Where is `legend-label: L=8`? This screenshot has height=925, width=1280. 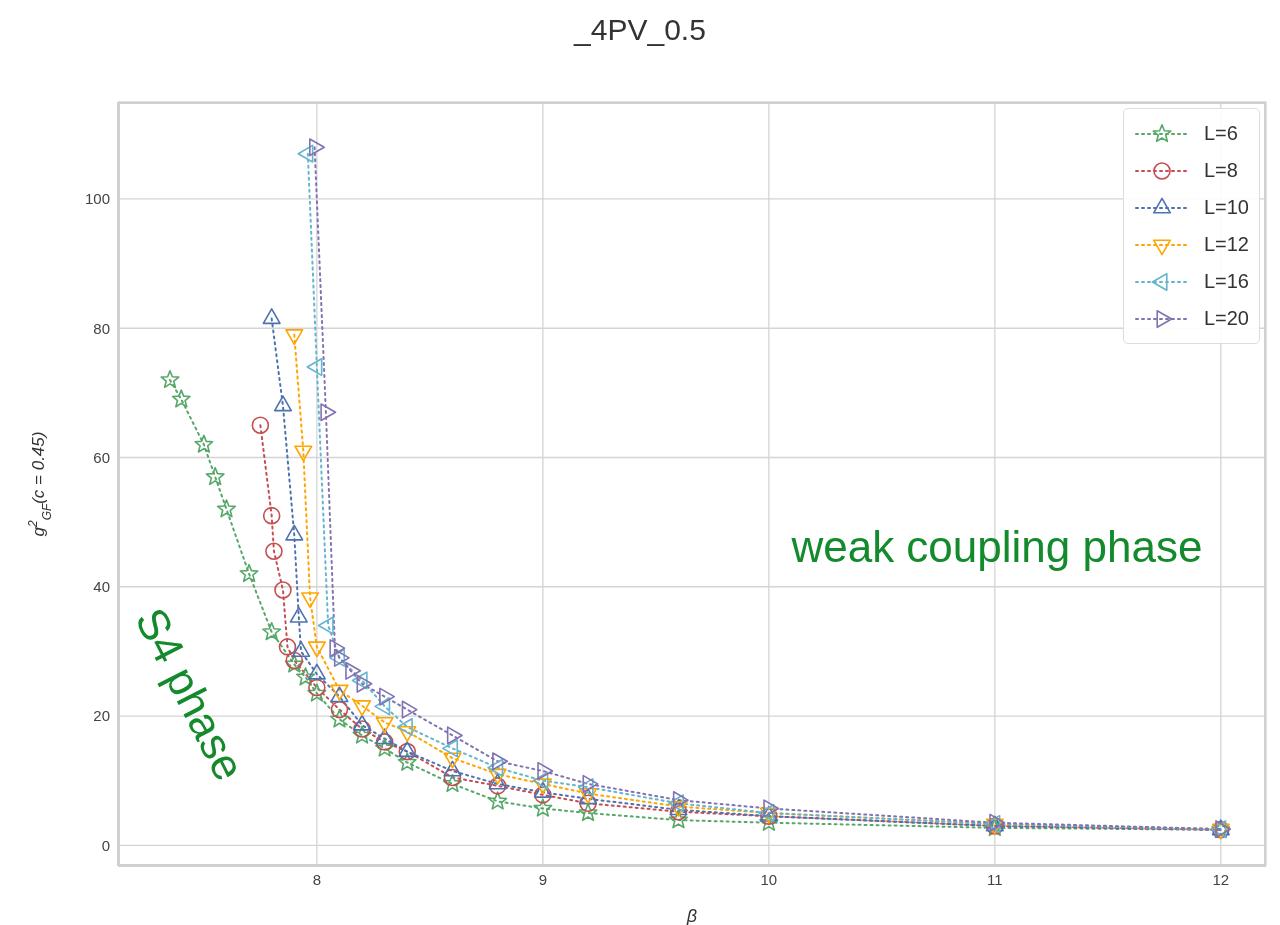 legend-label: L=8 is located at coordinates (1220, 170).